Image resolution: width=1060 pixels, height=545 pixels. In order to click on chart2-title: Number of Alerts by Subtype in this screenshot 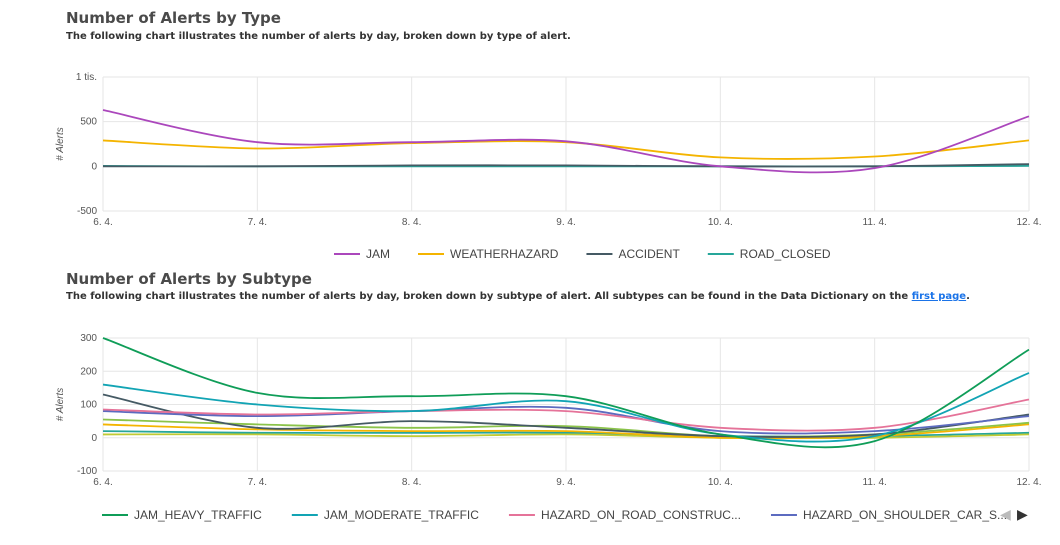, I will do `click(189, 279)`.